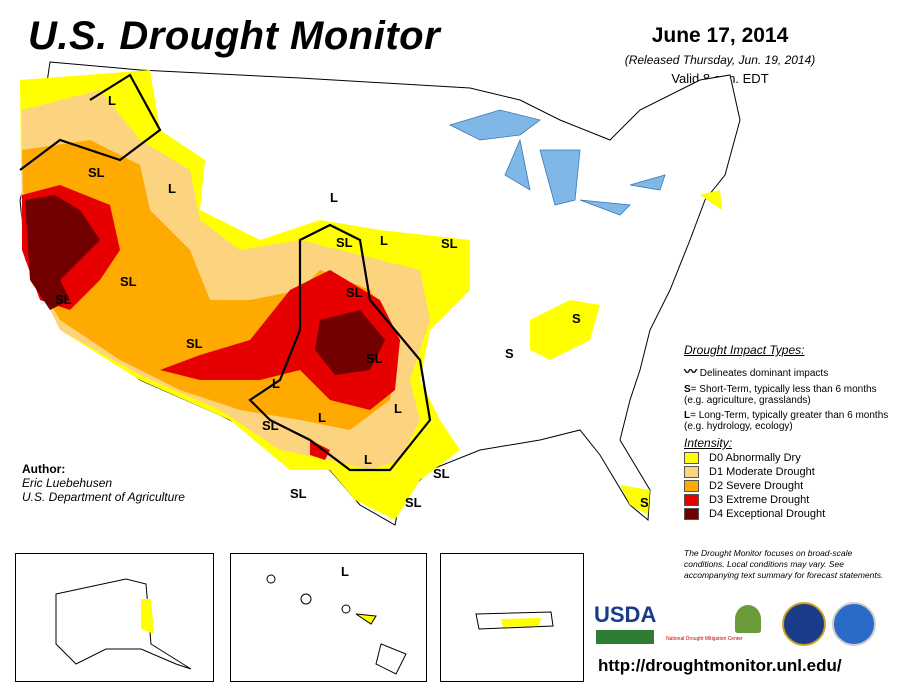 This screenshot has width=897, height=693. I want to click on delineates-text: Delineates dominant impacts, so click(764, 373).